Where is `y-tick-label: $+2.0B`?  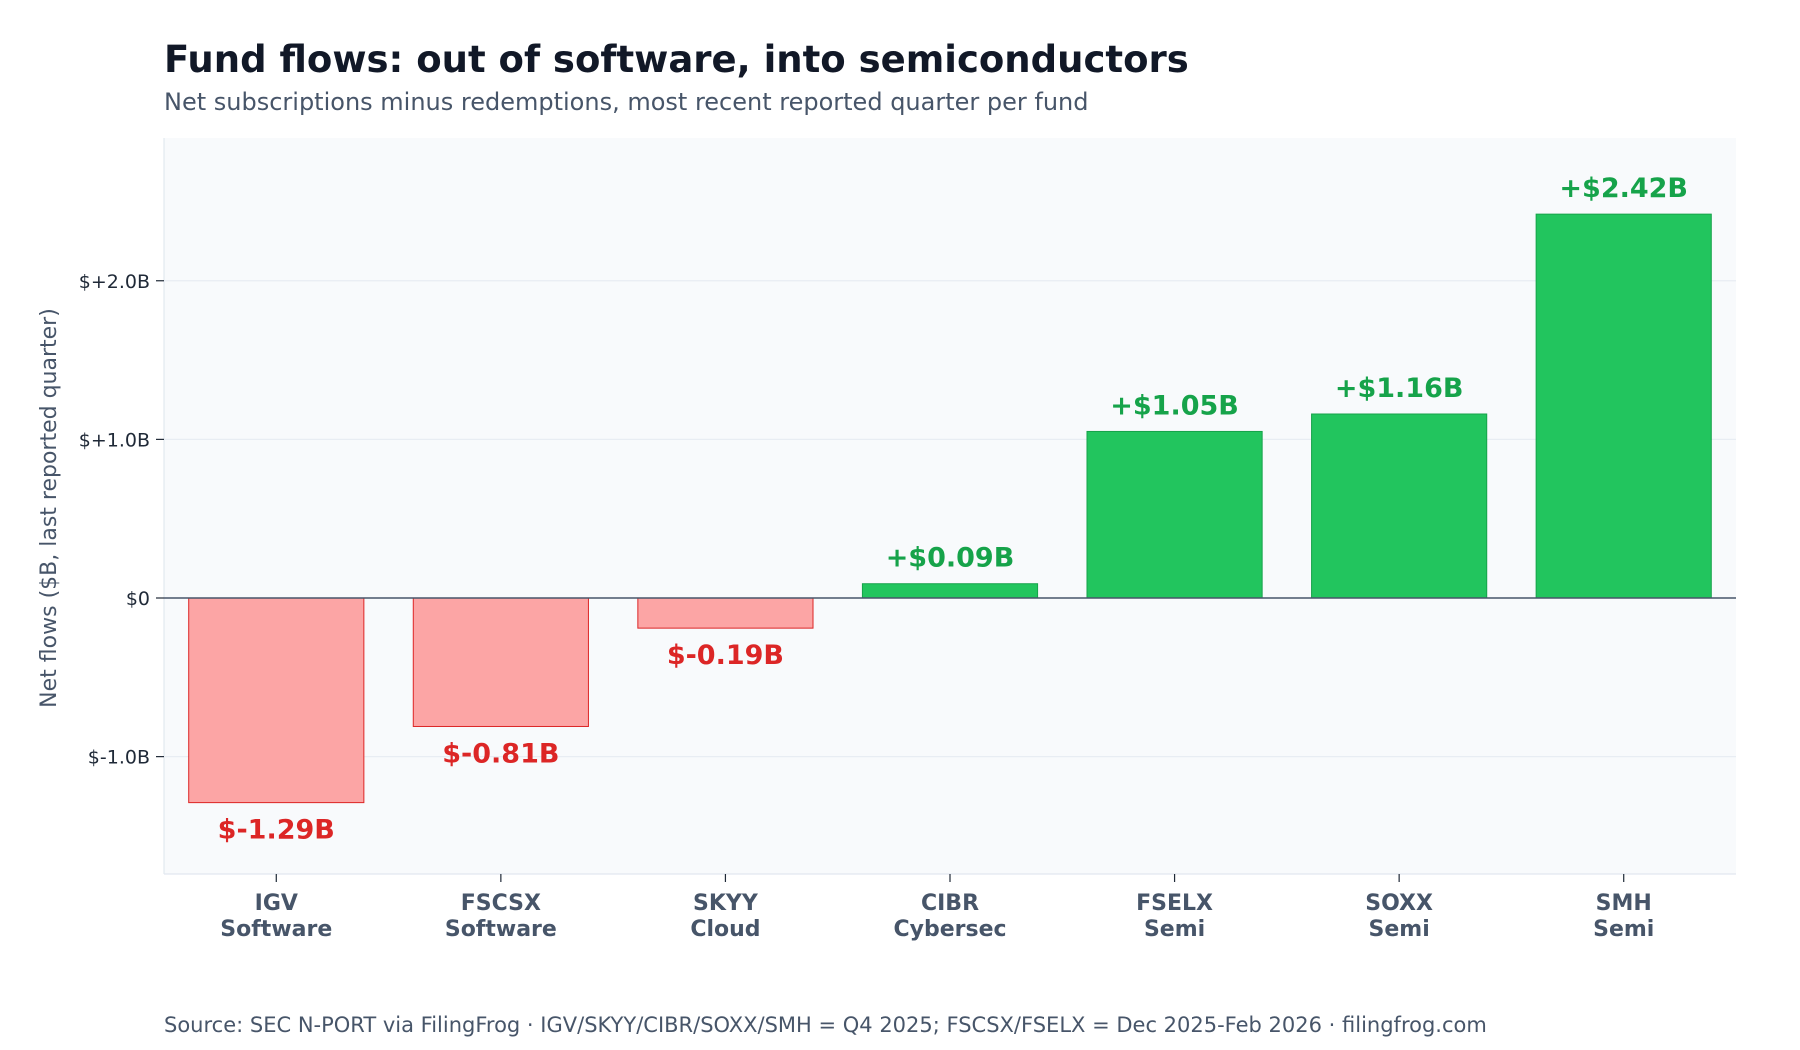
y-tick-label: $+2.0B is located at coordinates (114, 282).